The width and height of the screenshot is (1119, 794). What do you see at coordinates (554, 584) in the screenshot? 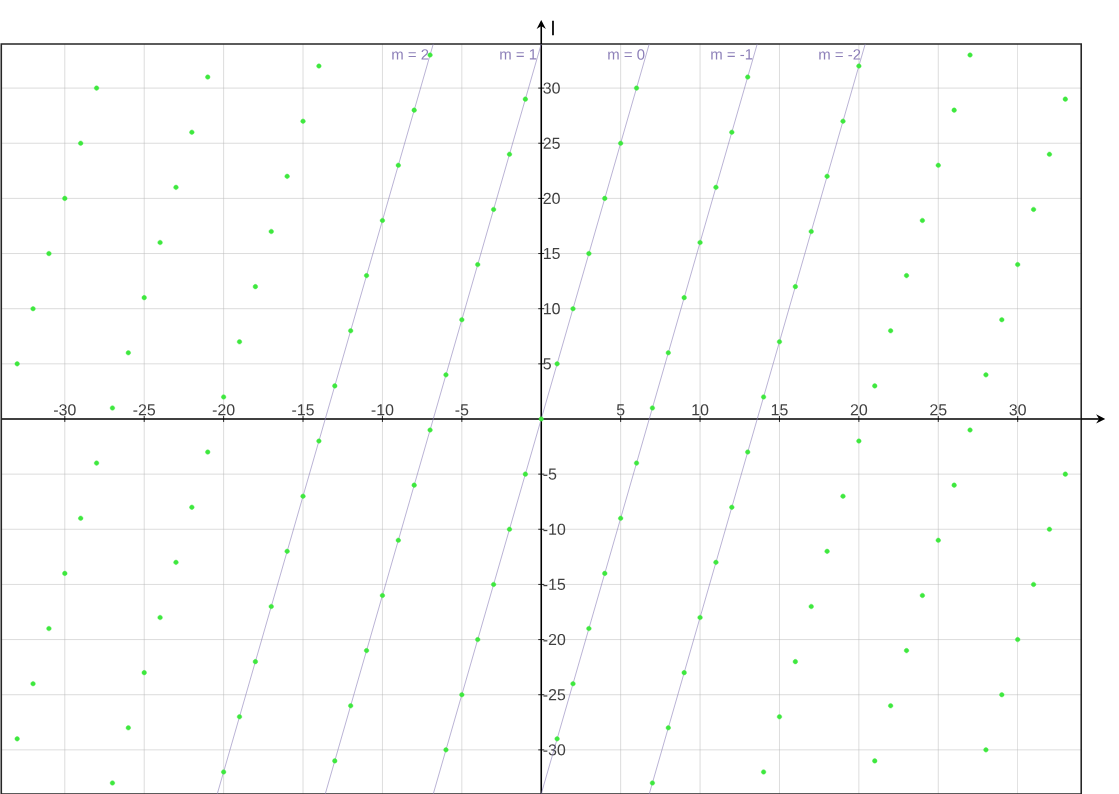
I see `y-tick-label: -15` at bounding box center [554, 584].